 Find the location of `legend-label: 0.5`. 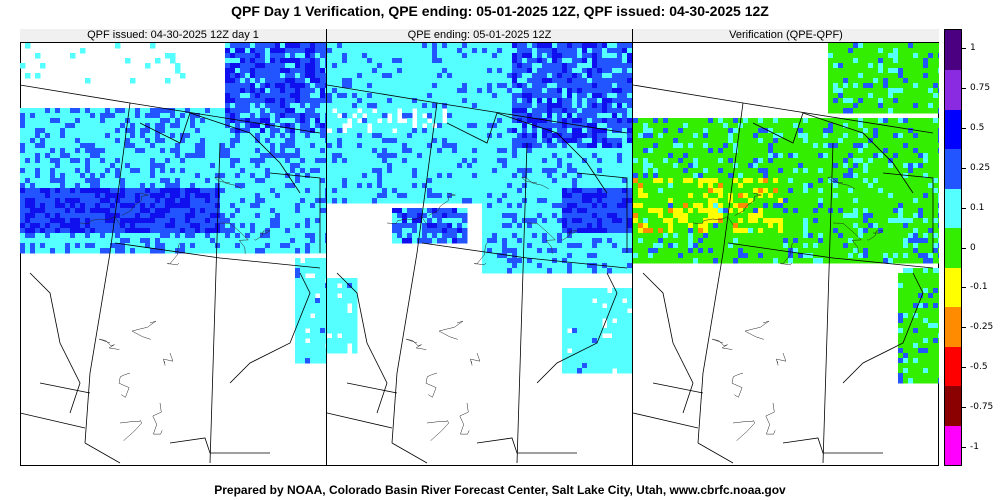

legend-label: 0.5 is located at coordinates (977, 127).